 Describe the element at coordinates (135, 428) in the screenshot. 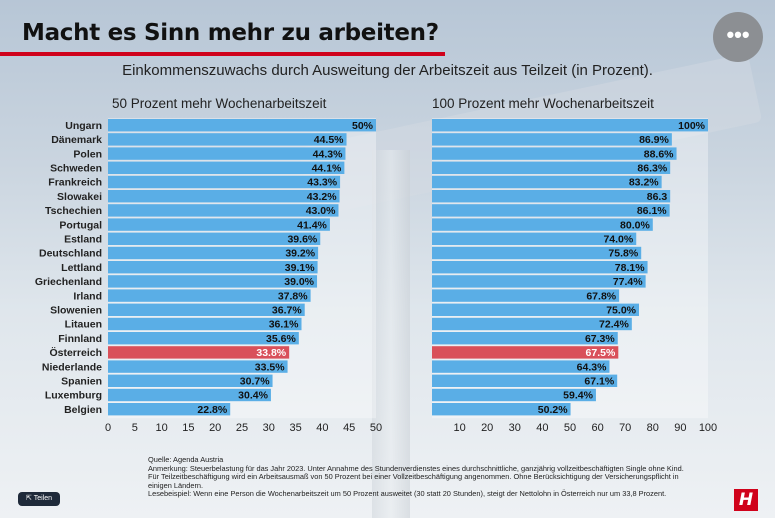

I see `left-xtick-1: 5` at that location.